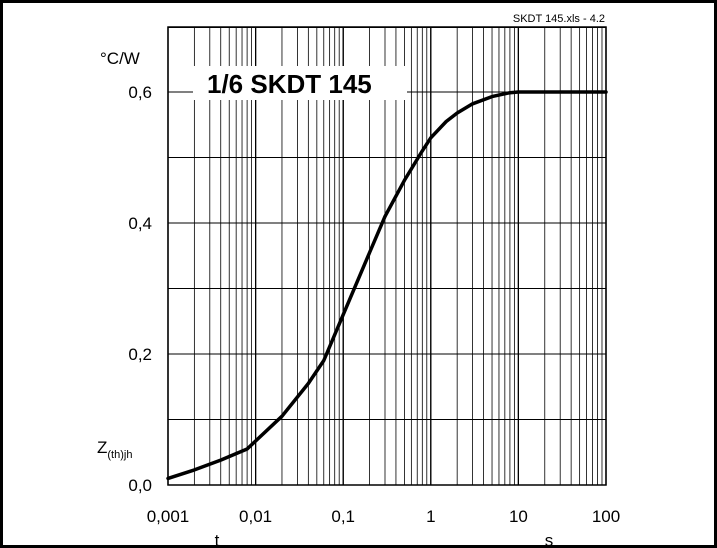  I want to click on x-tick-label: 1, so click(430, 516).